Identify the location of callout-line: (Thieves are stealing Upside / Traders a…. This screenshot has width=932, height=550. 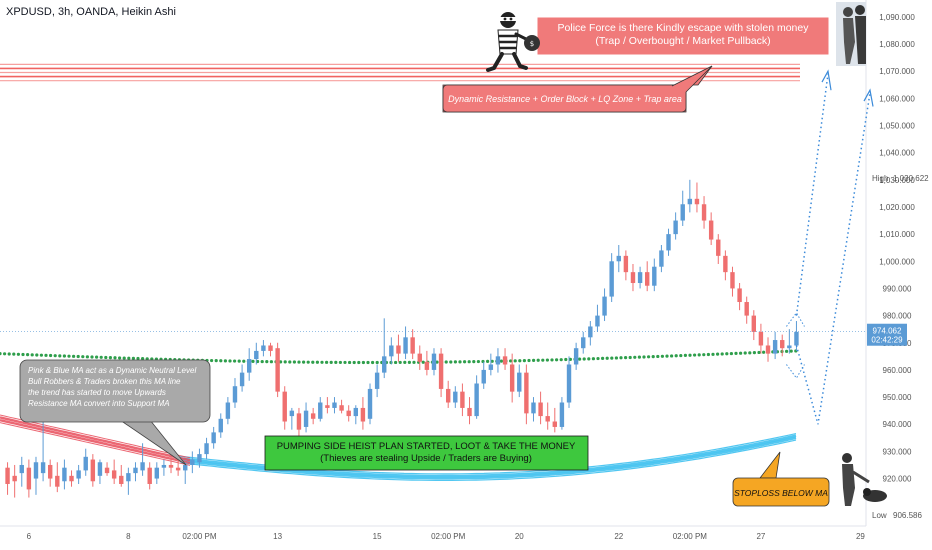
(426, 458).